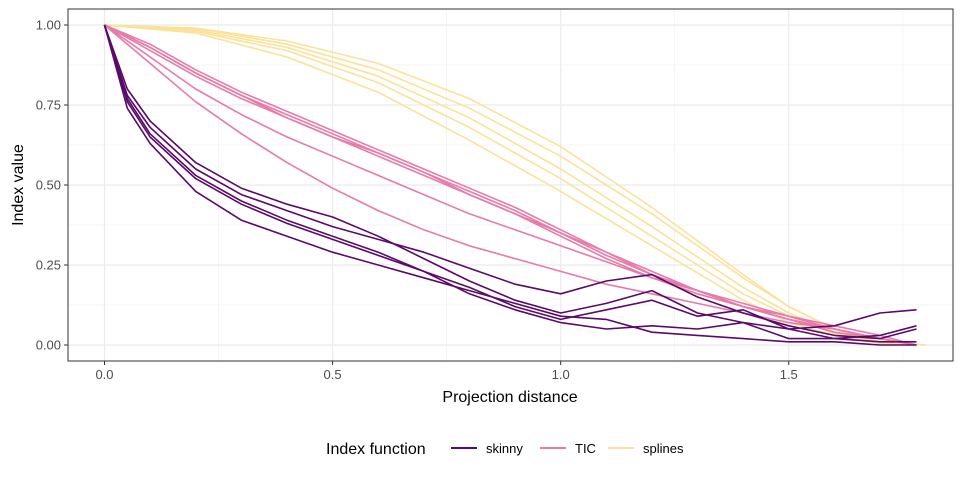  I want to click on x-tick-label: 0.0, so click(104, 374).